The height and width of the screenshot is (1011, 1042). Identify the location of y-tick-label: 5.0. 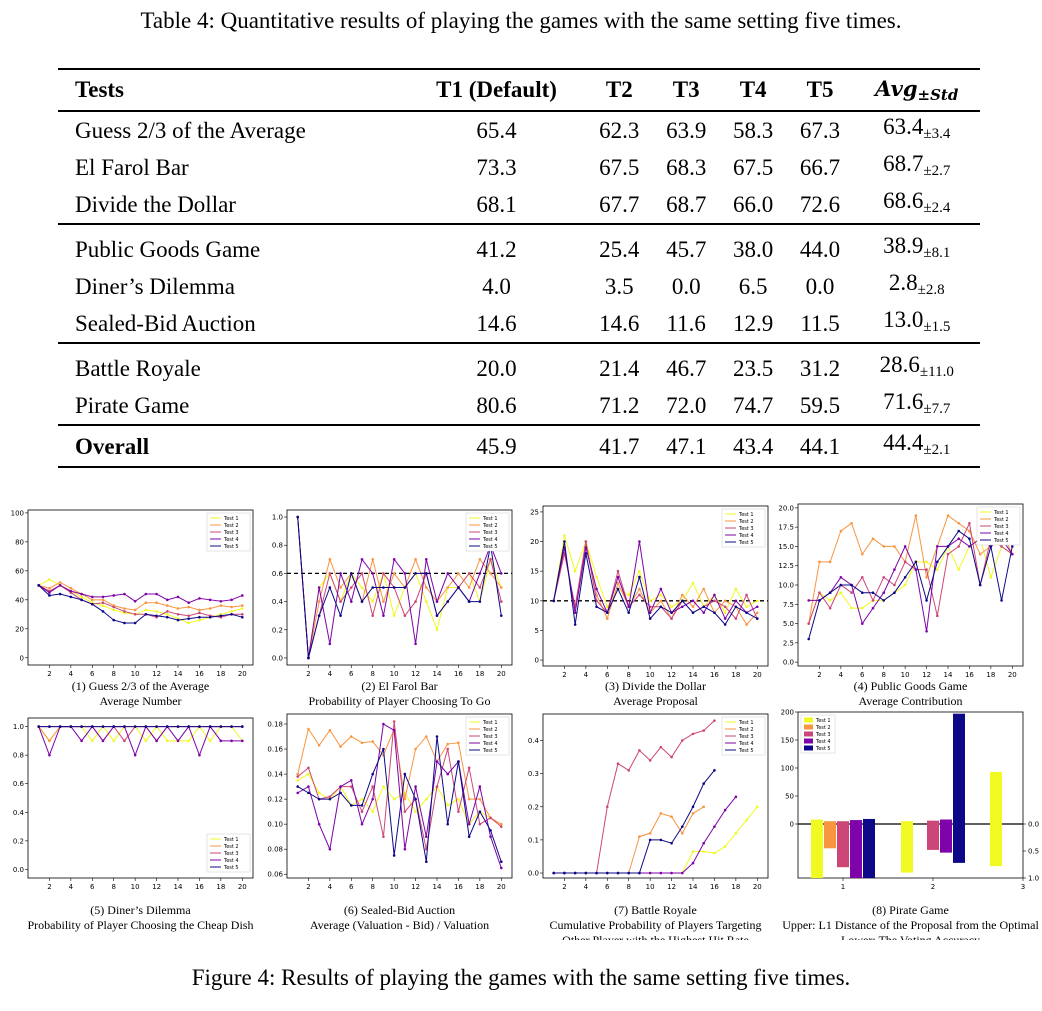
(788, 624).